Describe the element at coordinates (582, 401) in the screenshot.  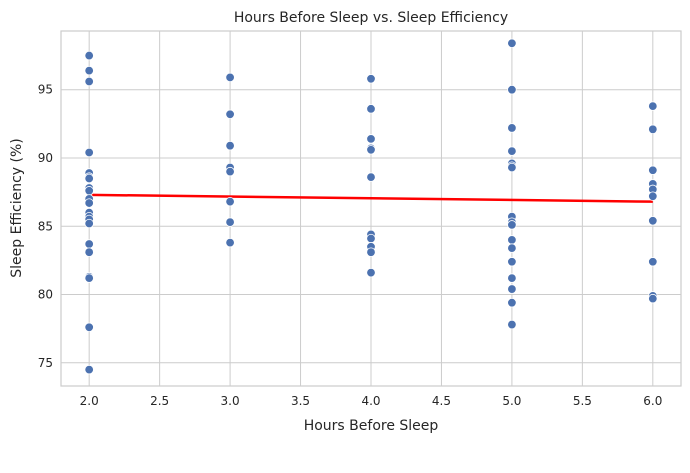
I see `x-tick-label: 5.5` at that location.